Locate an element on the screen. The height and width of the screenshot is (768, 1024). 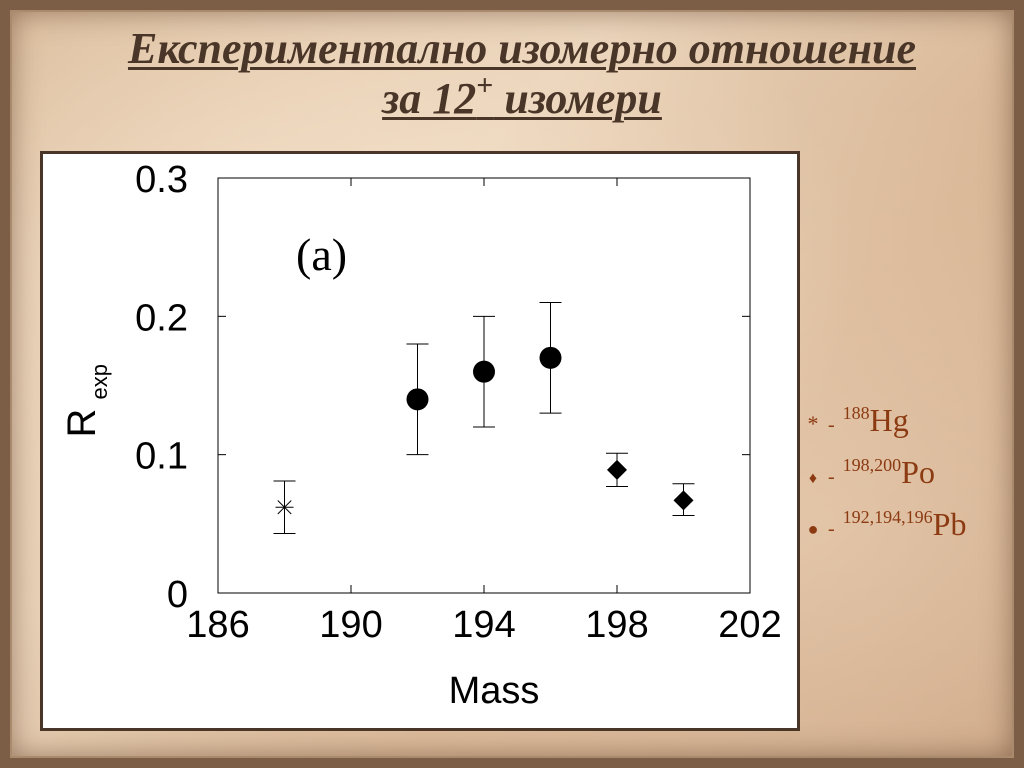
y-tick-label: 0.3 is located at coordinates (161, 180).